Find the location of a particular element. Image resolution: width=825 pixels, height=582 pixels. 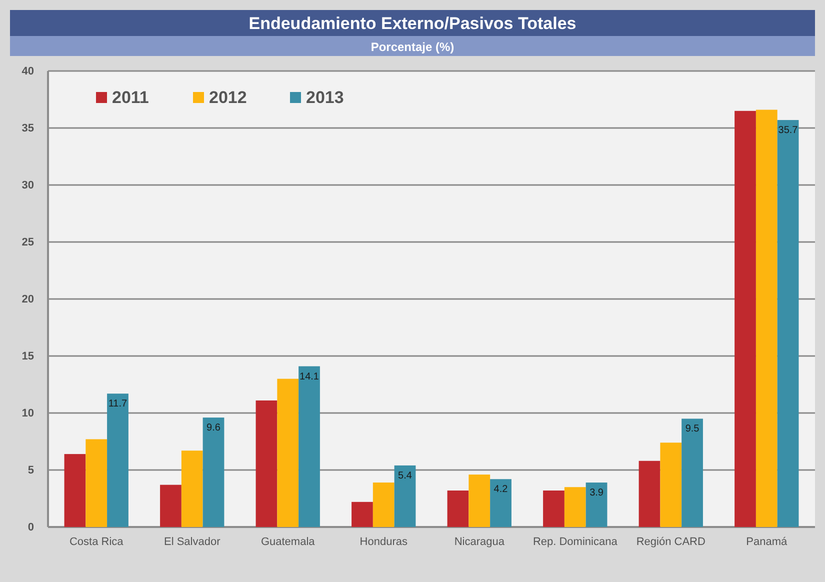

legend-label: 2011 is located at coordinates (130, 97).